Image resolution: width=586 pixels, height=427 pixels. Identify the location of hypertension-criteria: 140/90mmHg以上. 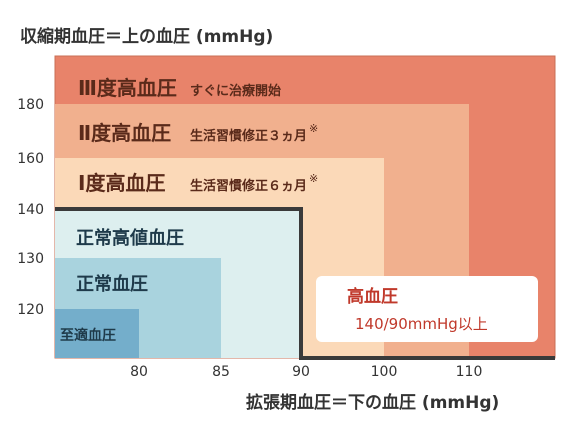
(421, 324).